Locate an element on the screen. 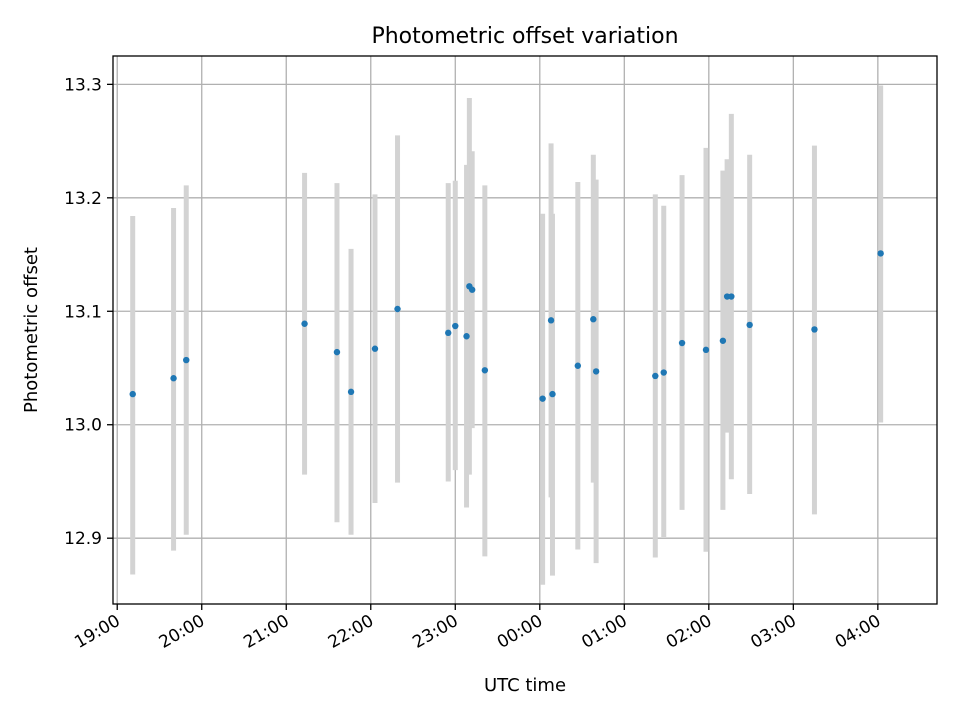 The width and height of the screenshot is (960, 720). x-tick-label: 00:00 is located at coordinates (520, 632).